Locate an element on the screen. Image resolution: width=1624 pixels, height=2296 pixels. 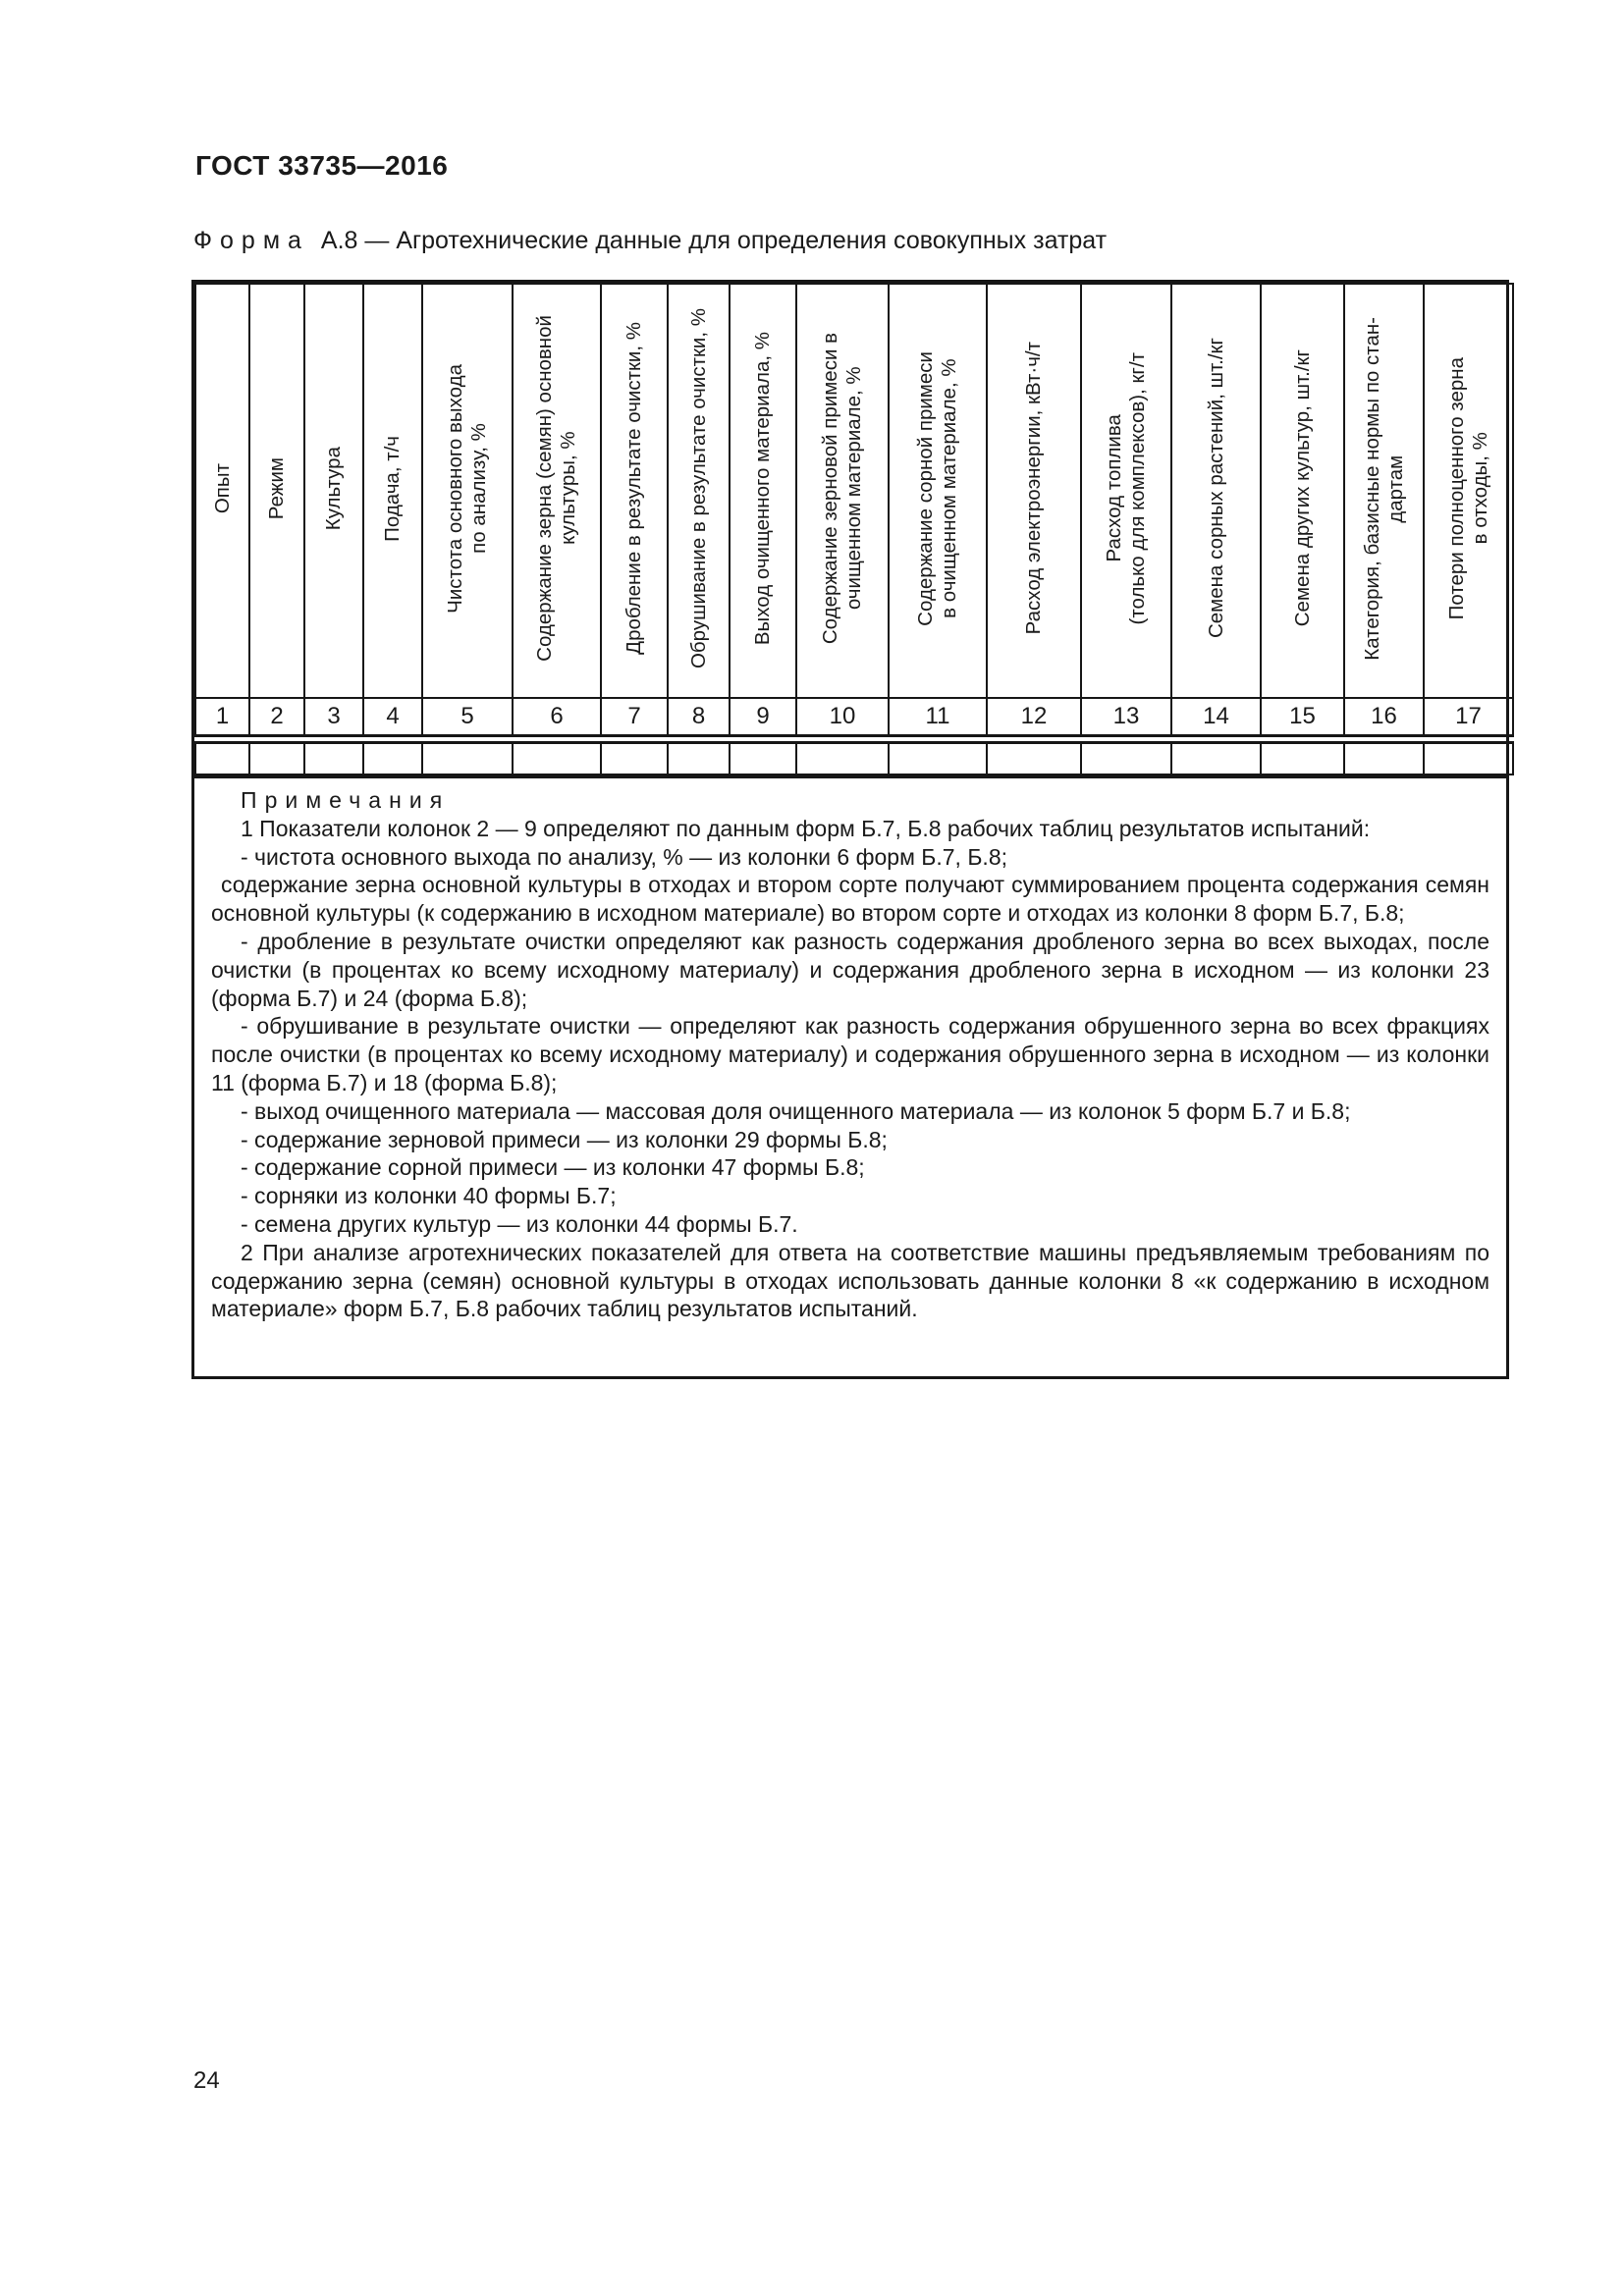
column-number-cell: 8 is located at coordinates (699, 721).